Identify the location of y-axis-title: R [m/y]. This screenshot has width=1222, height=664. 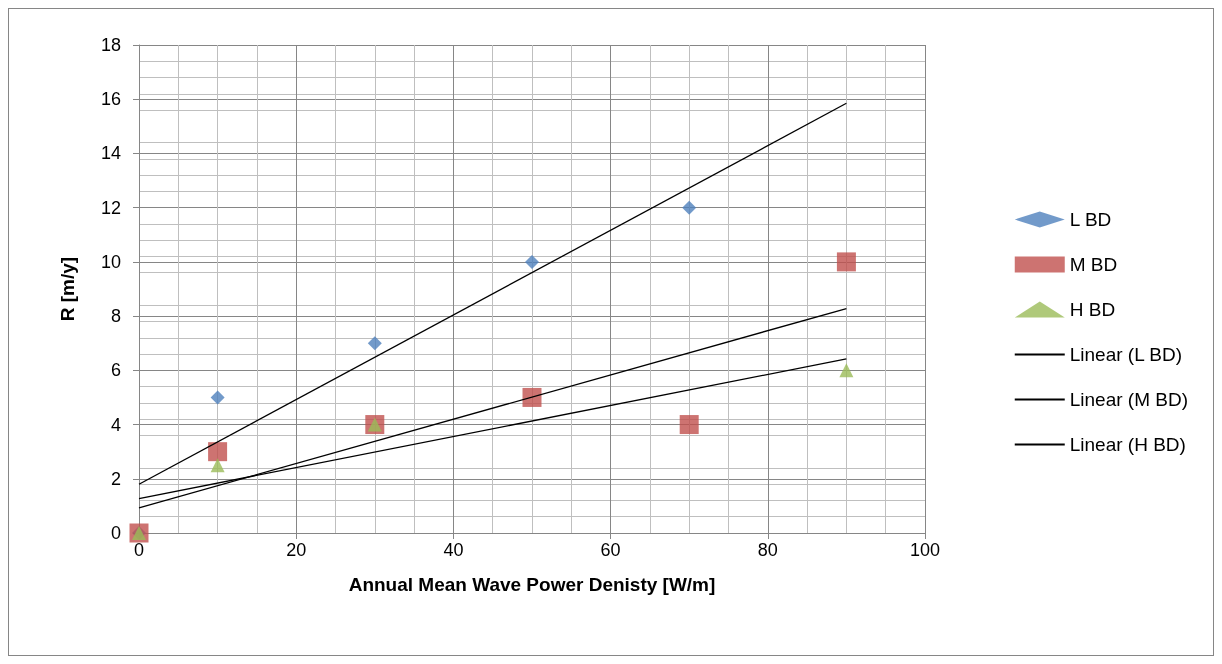
(67, 289).